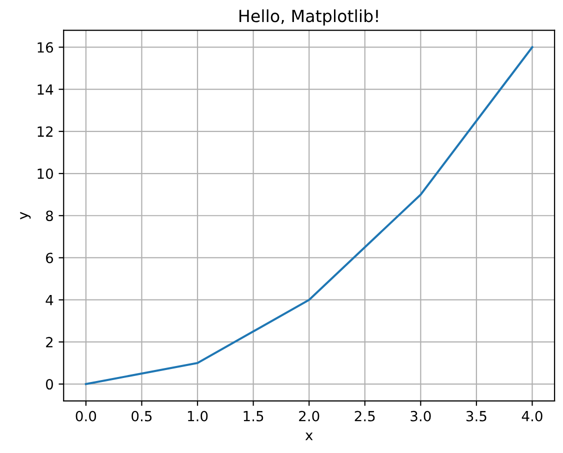  What do you see at coordinates (50, 258) in the screenshot?
I see `y-tick-label: 6` at bounding box center [50, 258].